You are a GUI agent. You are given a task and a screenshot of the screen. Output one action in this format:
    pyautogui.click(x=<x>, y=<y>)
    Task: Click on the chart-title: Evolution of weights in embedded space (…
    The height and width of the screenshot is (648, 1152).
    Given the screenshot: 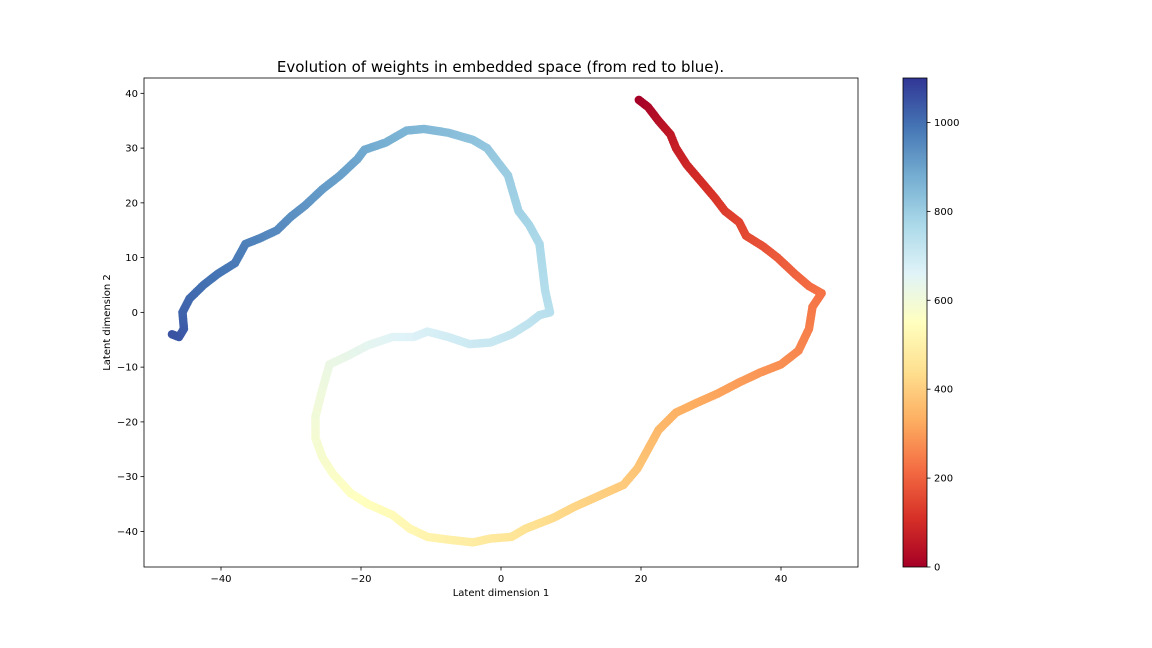 What is the action you would take?
    pyautogui.click(x=500, y=67)
    